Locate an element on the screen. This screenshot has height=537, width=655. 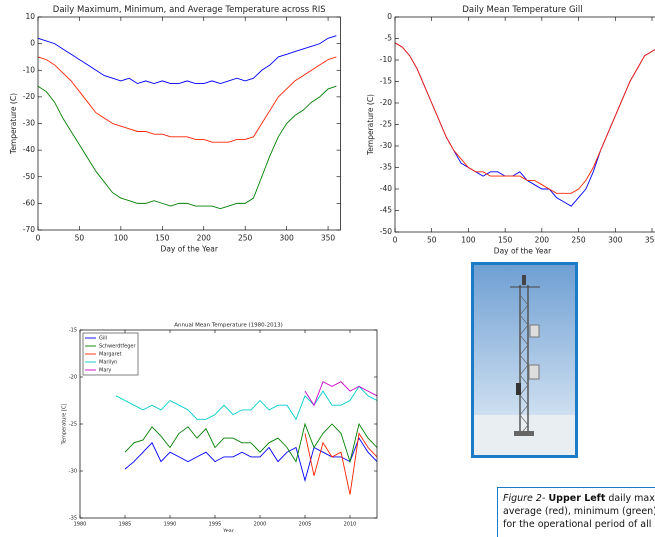
x-tick-label: 2005 is located at coordinates (305, 525).